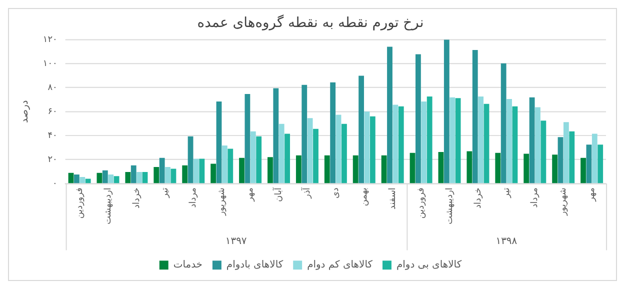  I want to click on x-tick-label: تیر, so click(165, 193).